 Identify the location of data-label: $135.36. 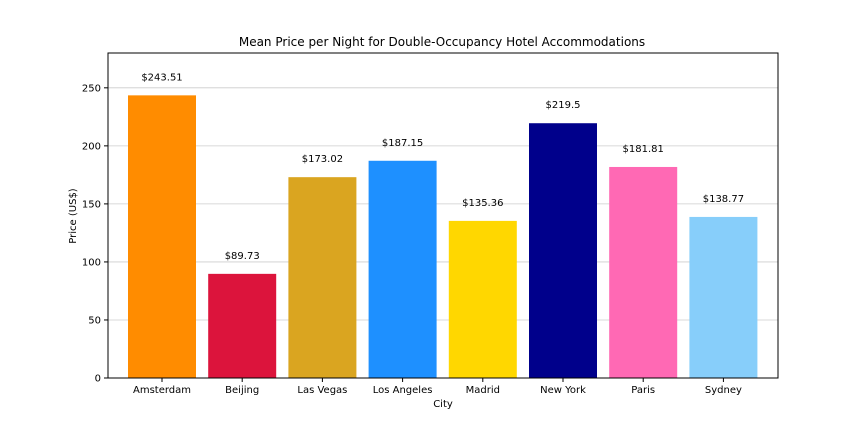
(482, 203).